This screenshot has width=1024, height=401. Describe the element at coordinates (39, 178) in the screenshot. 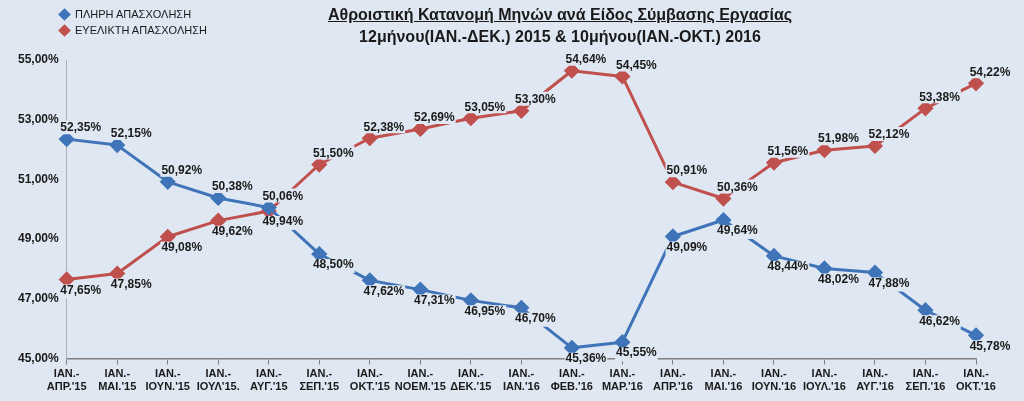

I see `y-tick-label: 51,00%` at that location.